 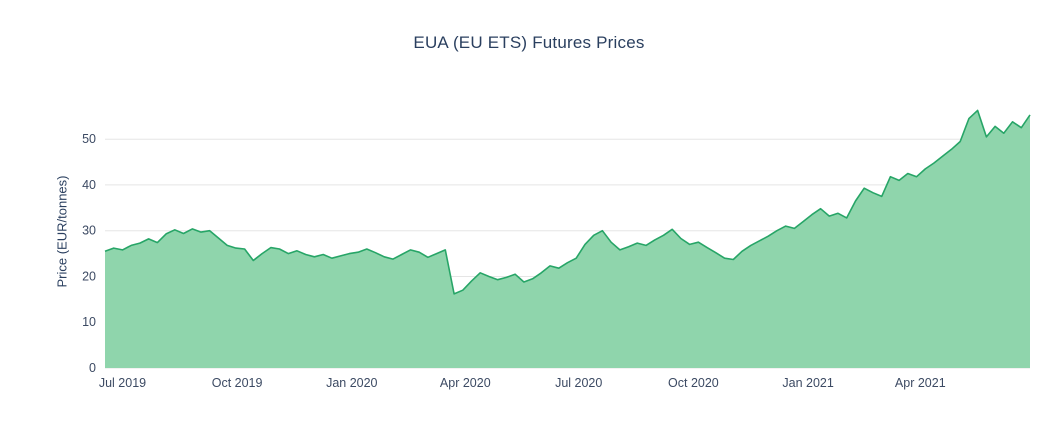 What do you see at coordinates (89, 139) in the screenshot?
I see `y-tick-label: 50` at bounding box center [89, 139].